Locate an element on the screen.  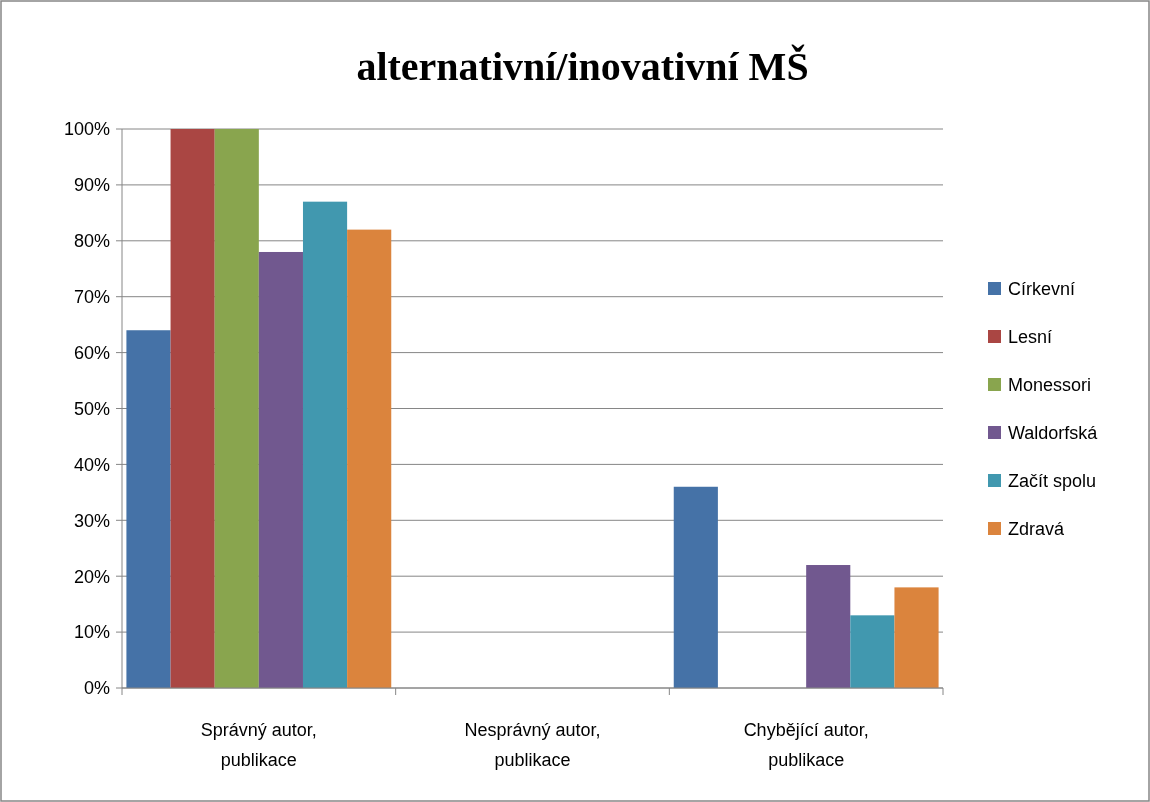
y-tick-label: 0% is located at coordinates (96, 688).